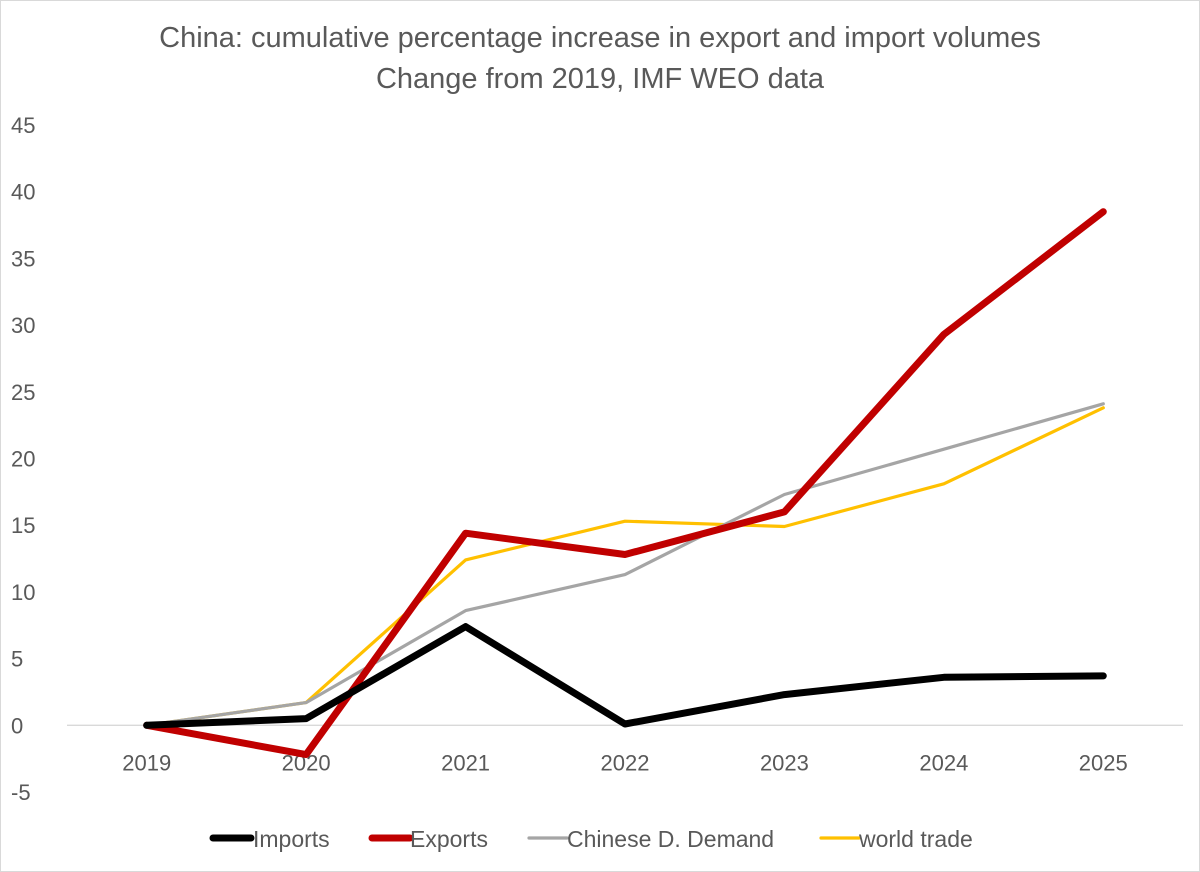 This screenshot has height=872, width=1200. Describe the element at coordinates (625, 762) in the screenshot. I see `x-tick-label: 2022` at that location.